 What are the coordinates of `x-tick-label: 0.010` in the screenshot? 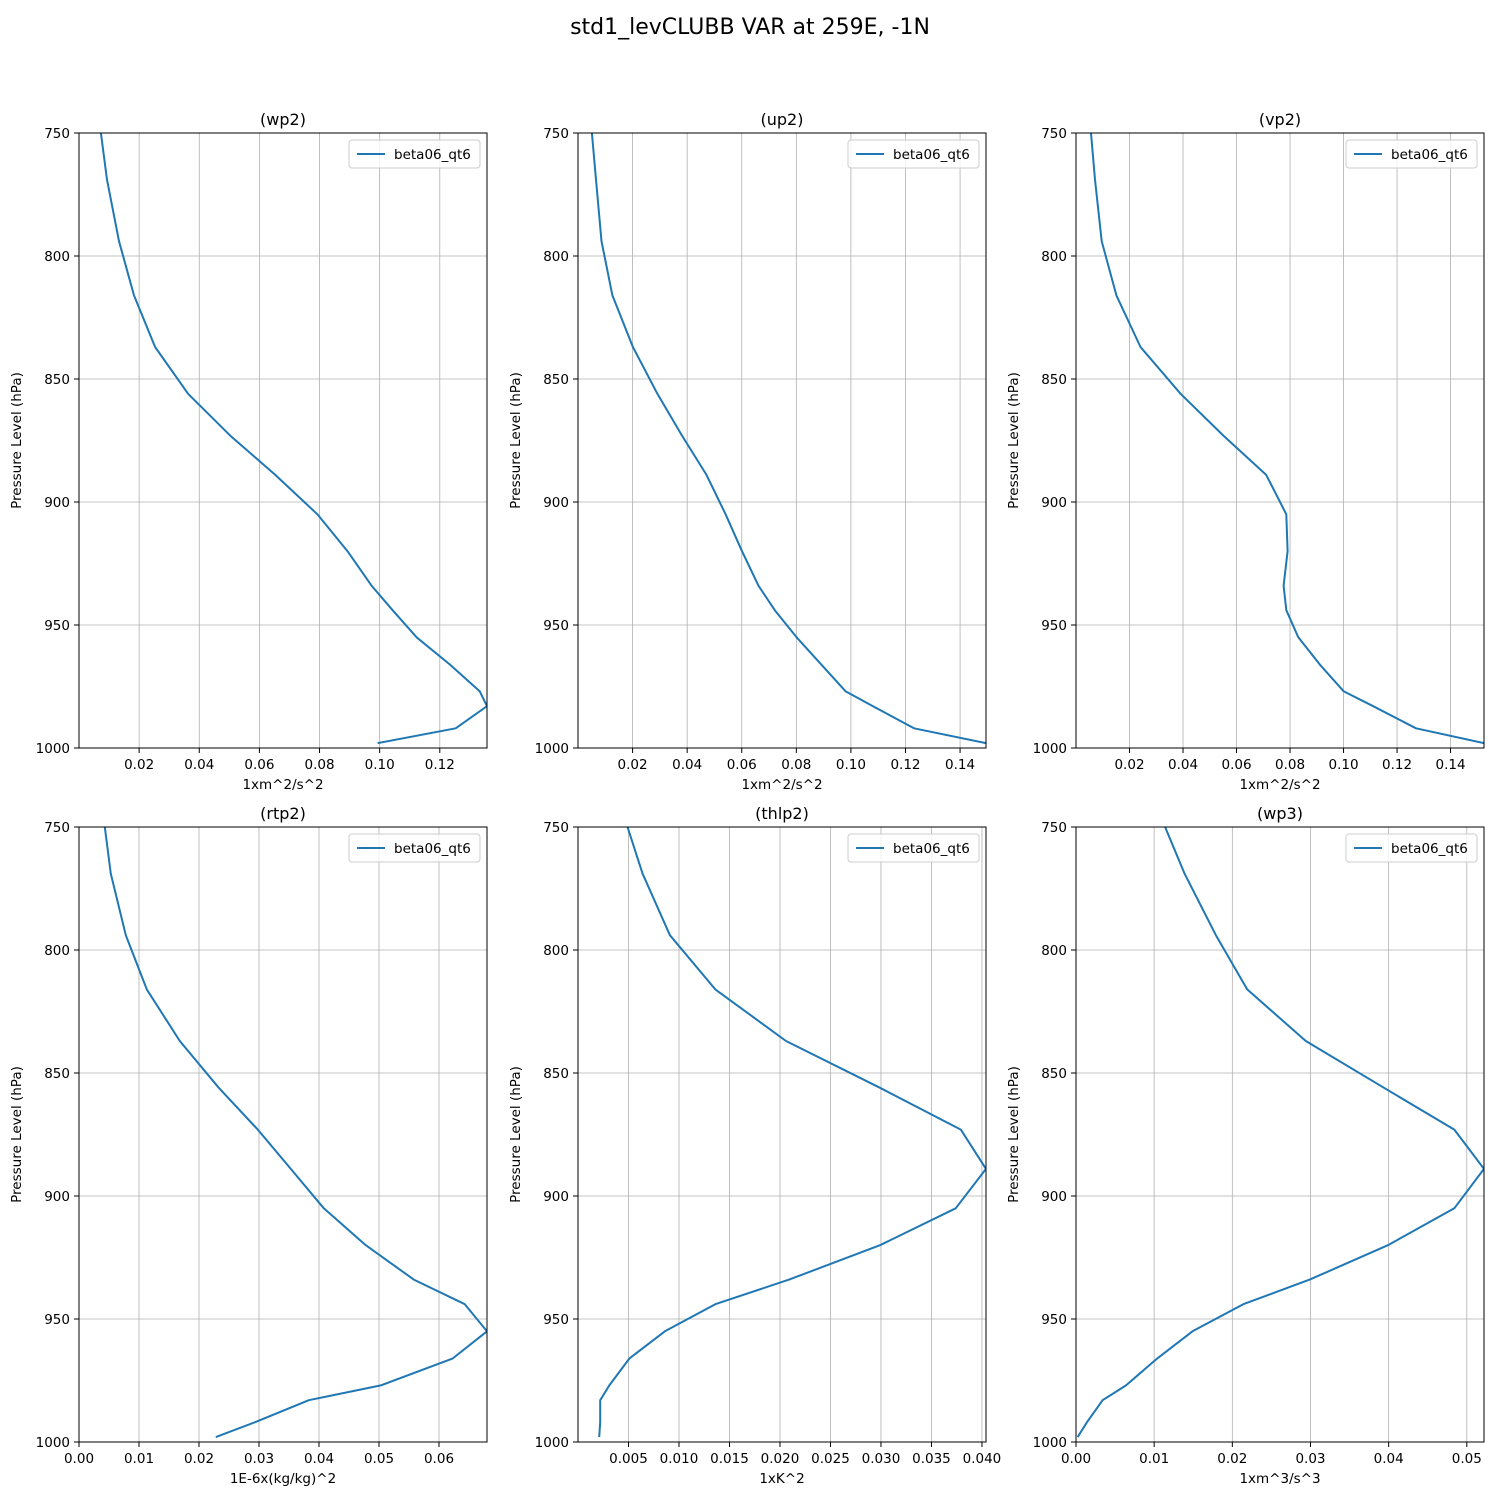 It's located at (679, 1459).